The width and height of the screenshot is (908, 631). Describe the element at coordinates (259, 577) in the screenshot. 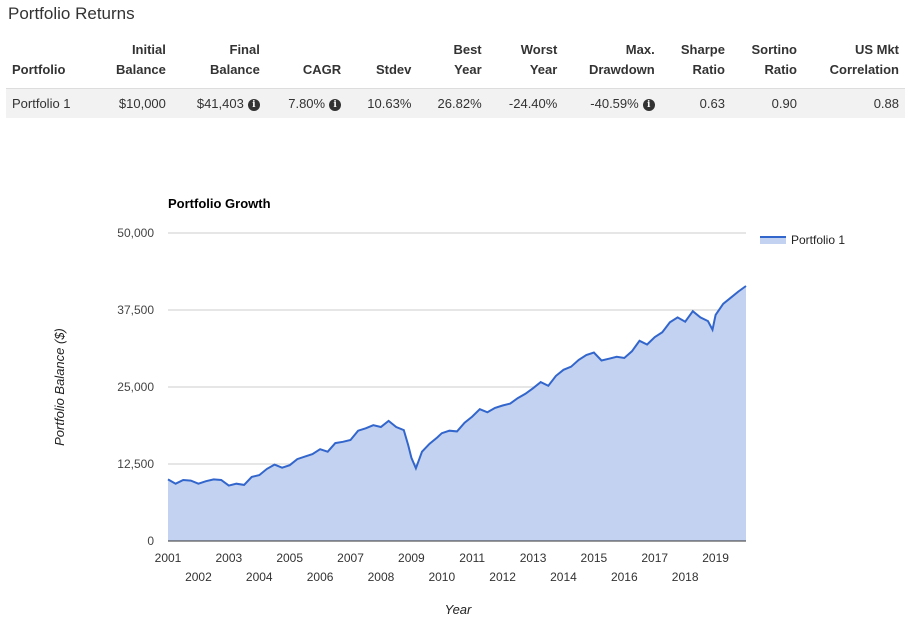

I see `x-tick-label: 2004` at that location.